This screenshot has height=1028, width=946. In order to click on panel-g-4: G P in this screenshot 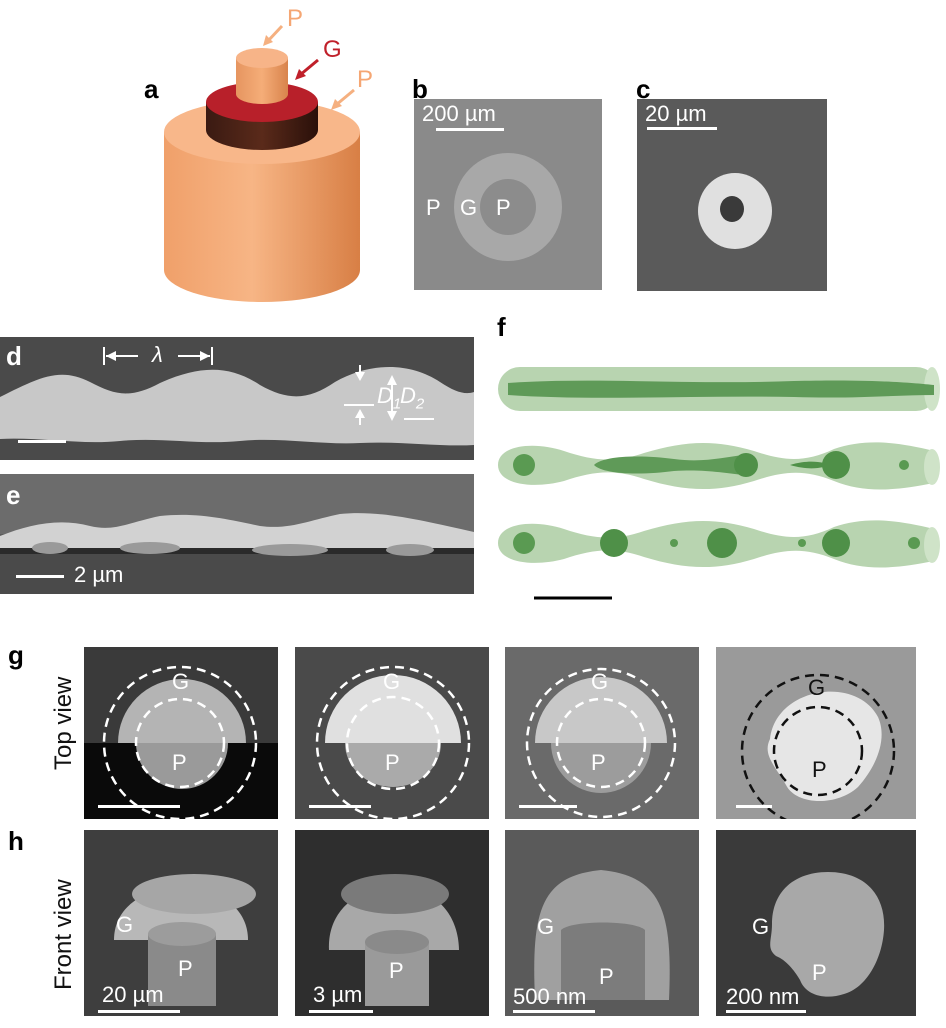, I will do `click(816, 733)`.